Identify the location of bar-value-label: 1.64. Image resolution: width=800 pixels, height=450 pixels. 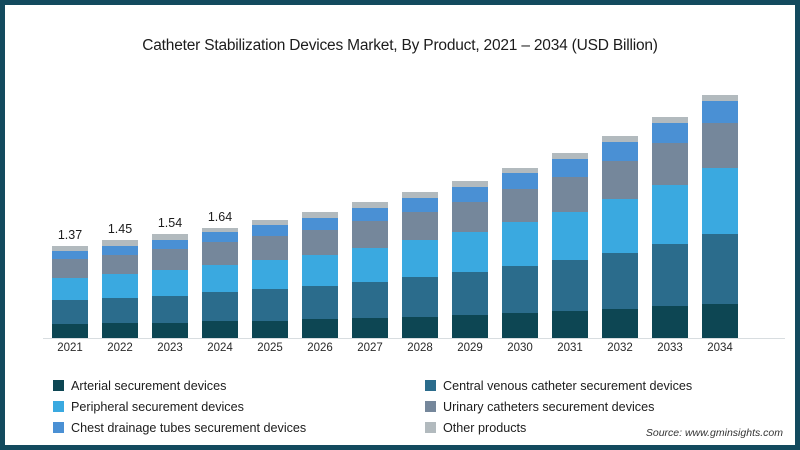
(220, 216).